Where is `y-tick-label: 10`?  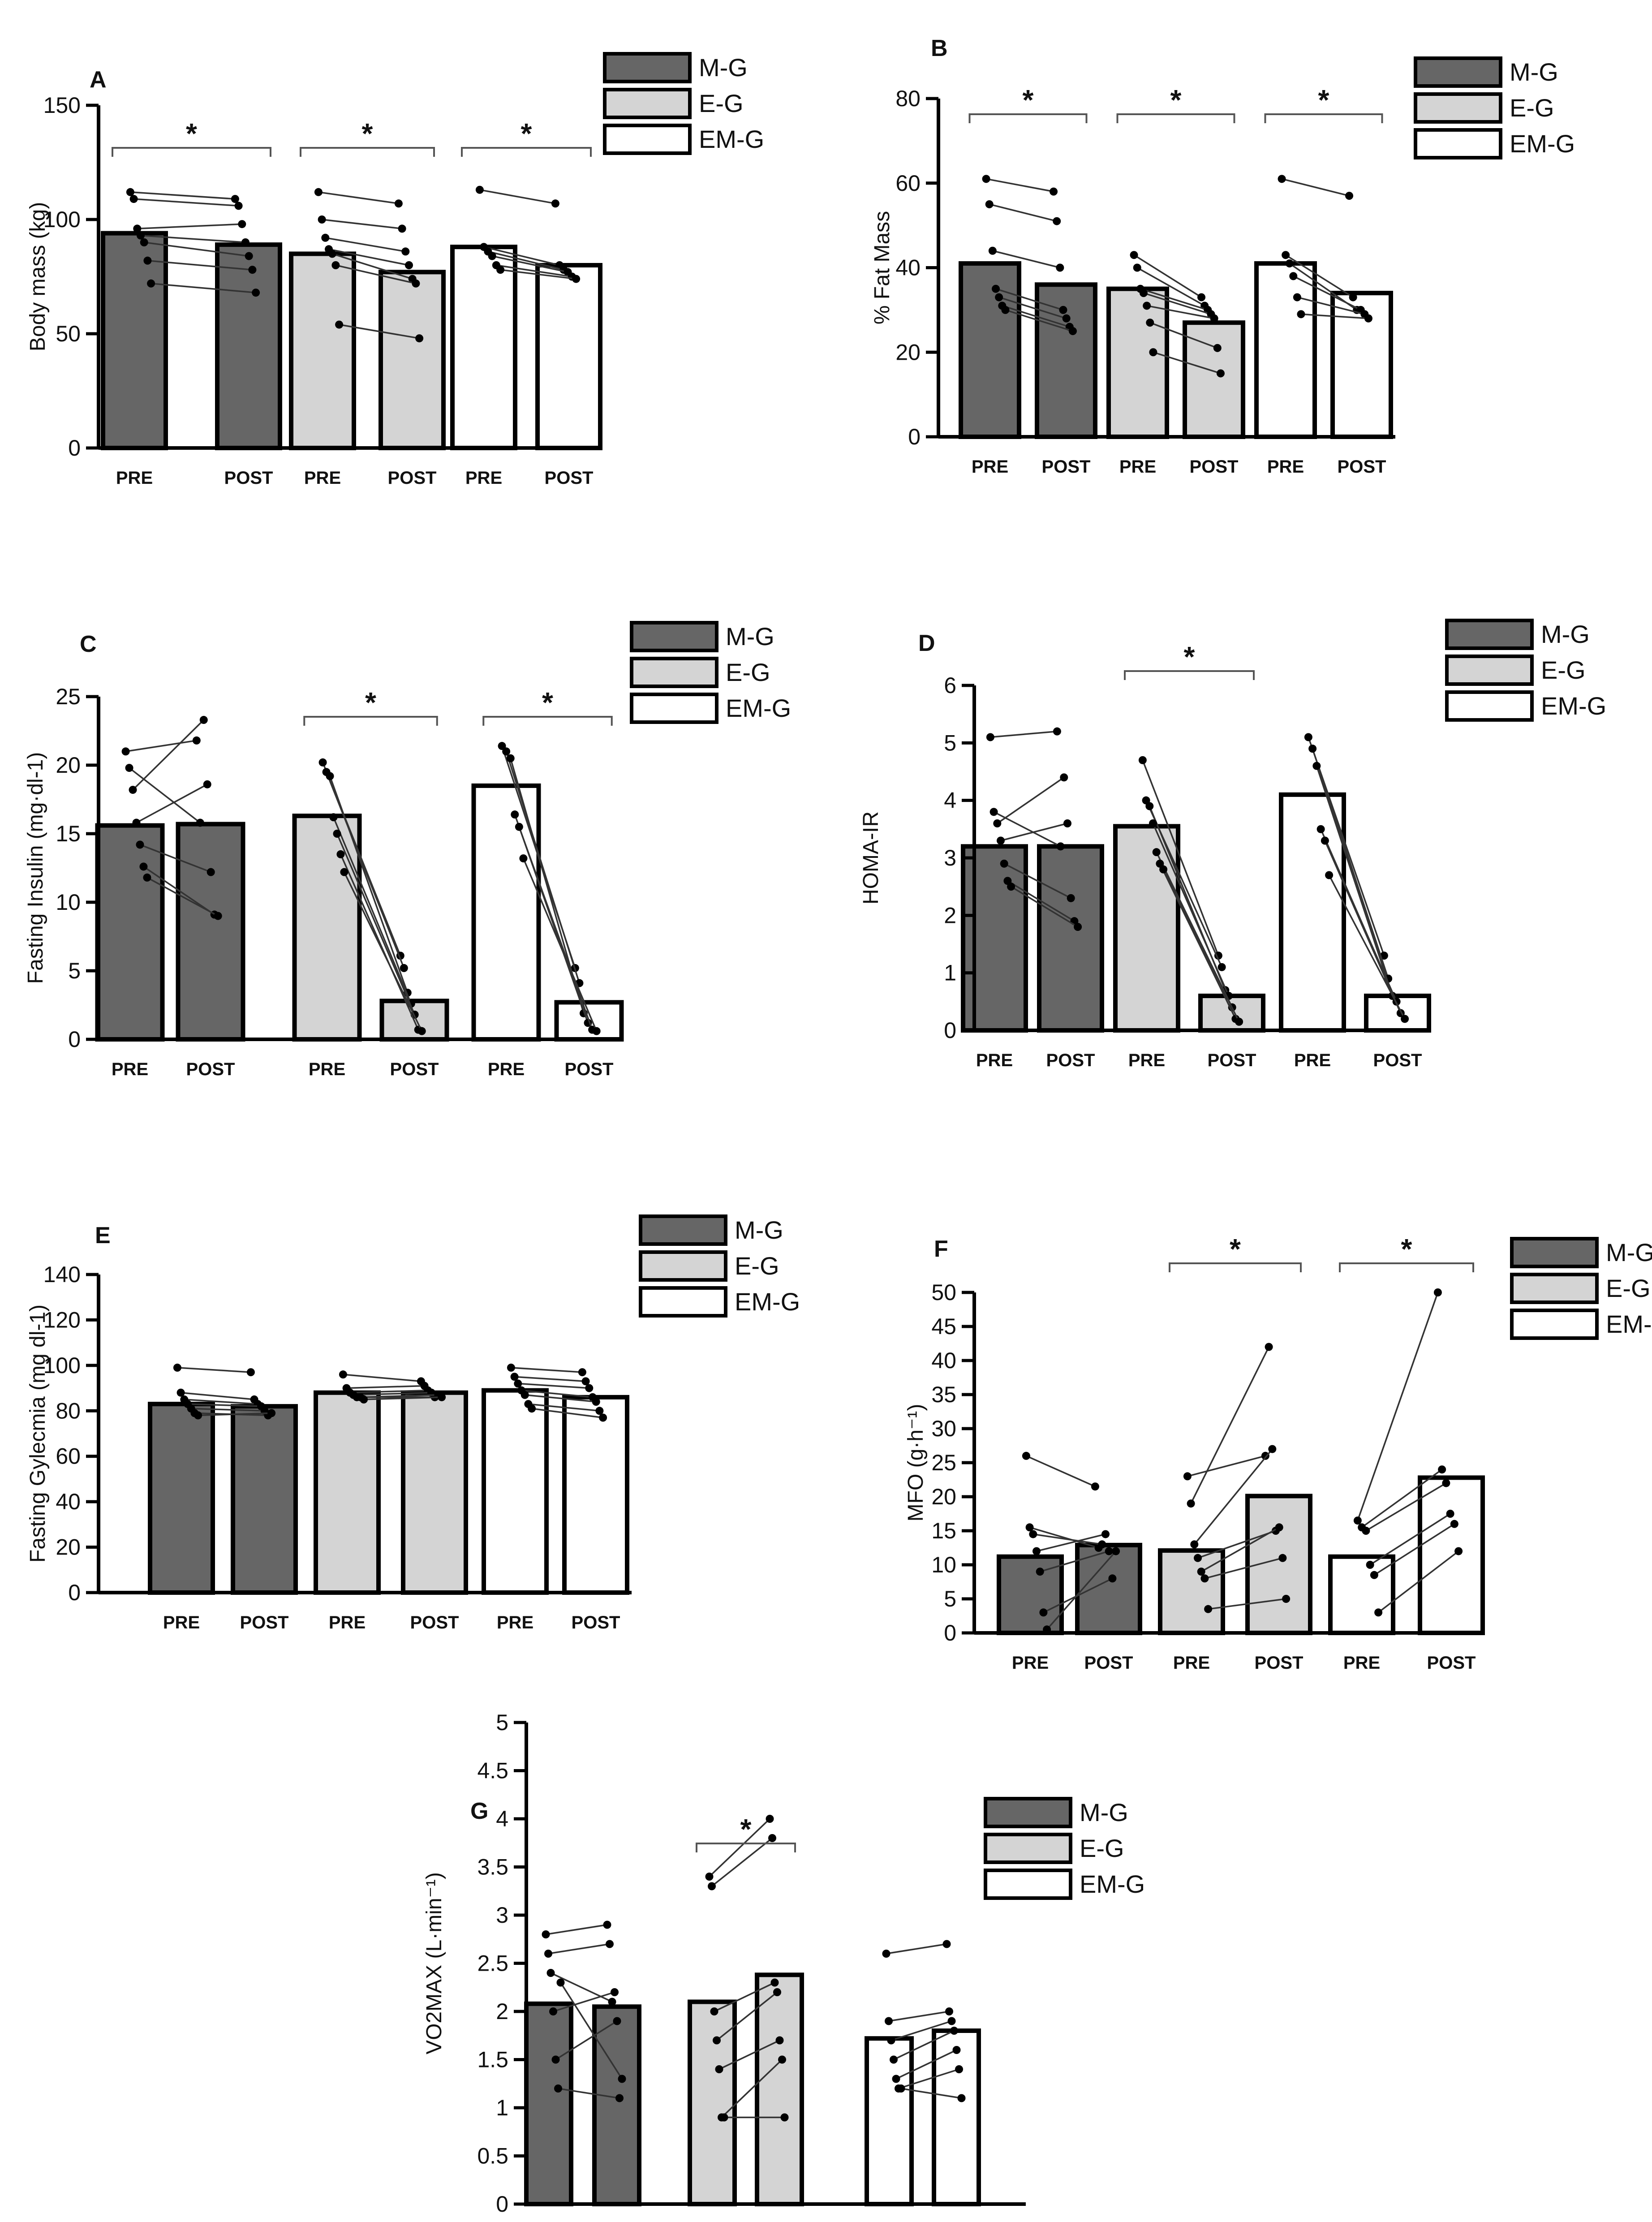
y-tick-label: 10 is located at coordinates (68, 902).